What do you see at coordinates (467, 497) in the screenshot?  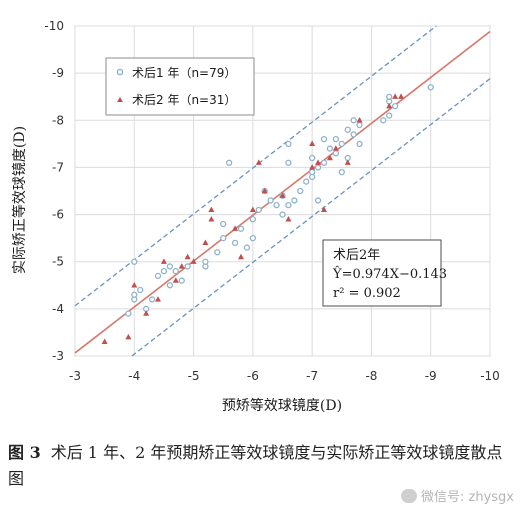 I see `watermark-text: 微信号: zhysgx` at bounding box center [467, 497].